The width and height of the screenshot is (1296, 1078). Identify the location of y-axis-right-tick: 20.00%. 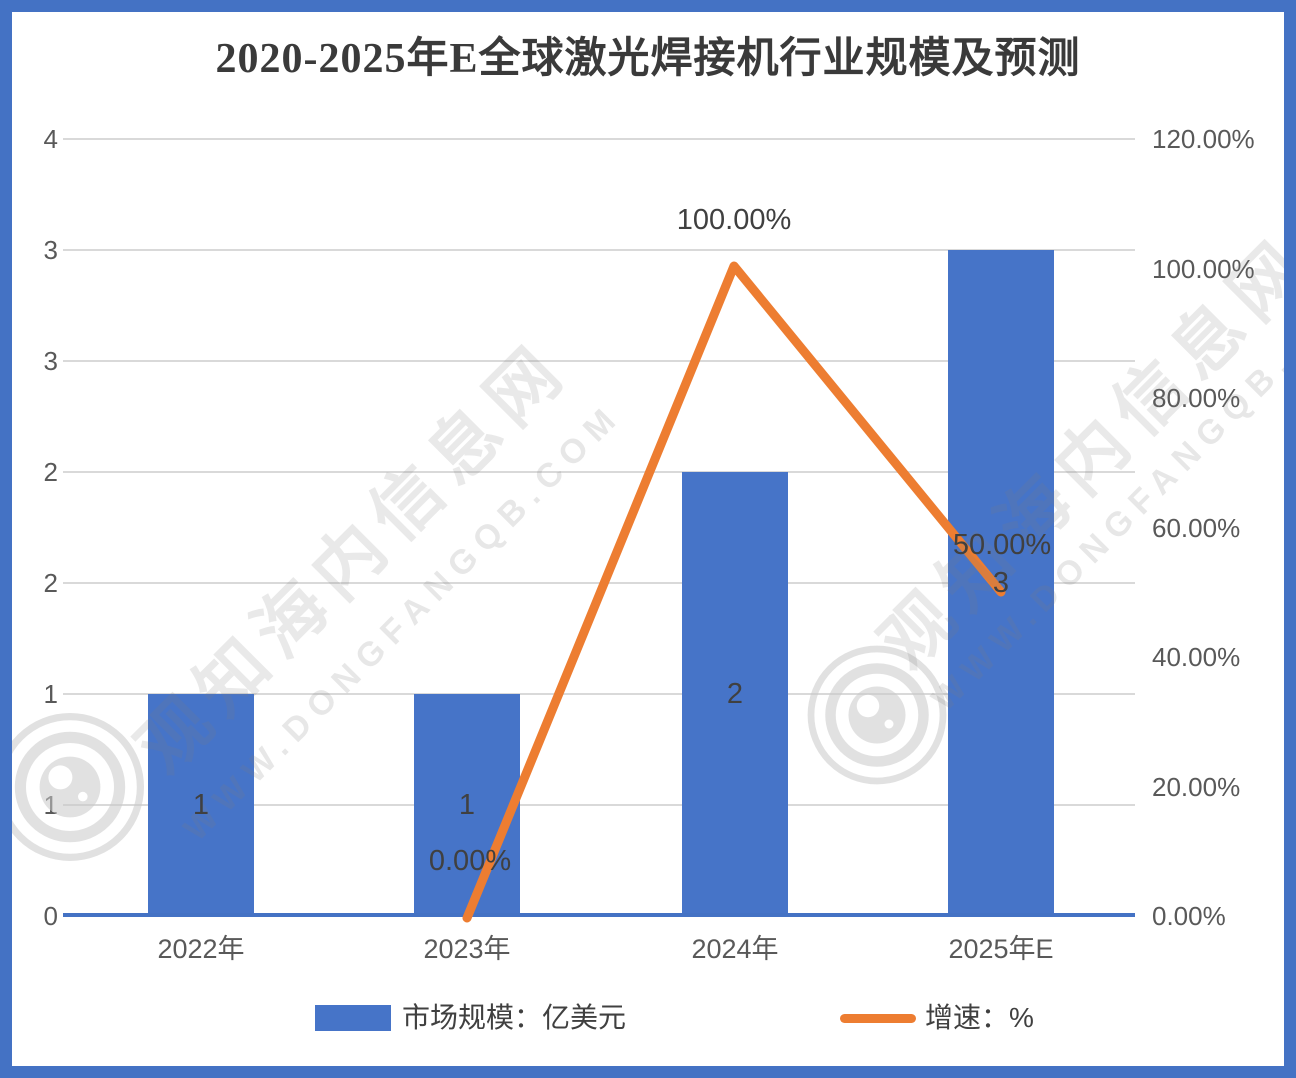
(1196, 787).